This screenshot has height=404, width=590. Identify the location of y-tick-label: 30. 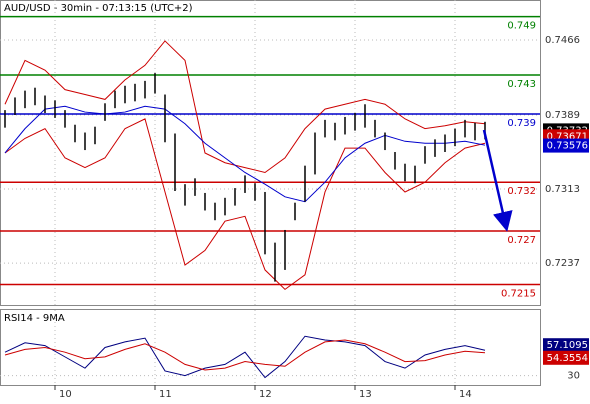
(573, 376).